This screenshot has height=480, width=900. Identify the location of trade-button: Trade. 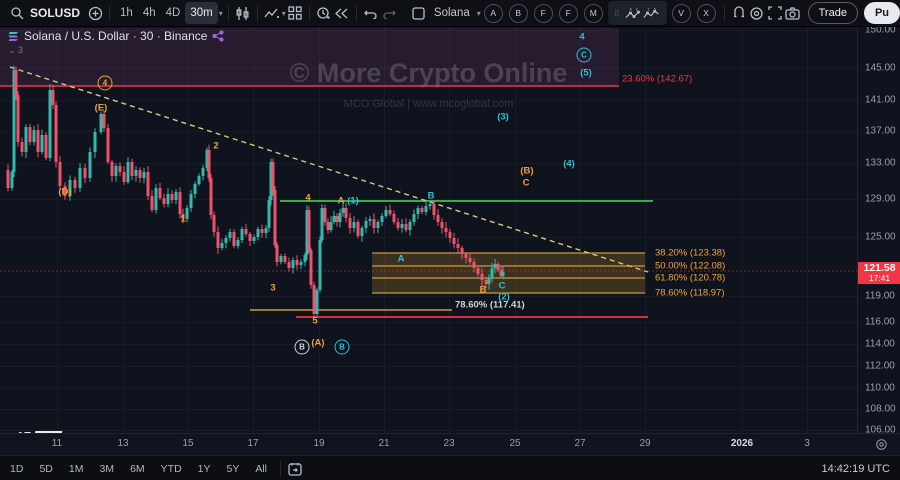
(832, 13).